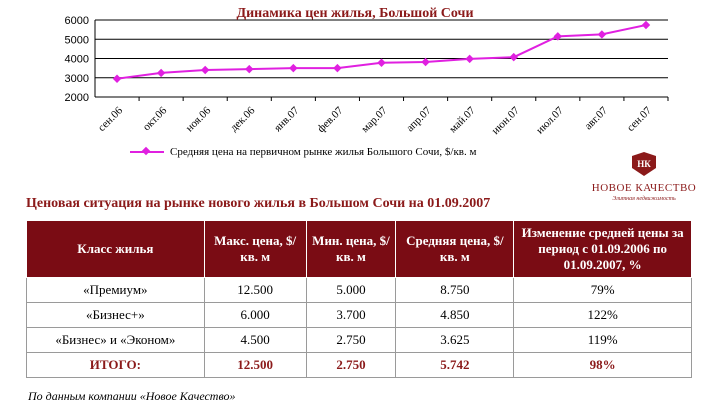 The image size is (710, 407). What do you see at coordinates (455, 340) in the screenshot?
I see `cell-avg-price: 3.625` at bounding box center [455, 340].